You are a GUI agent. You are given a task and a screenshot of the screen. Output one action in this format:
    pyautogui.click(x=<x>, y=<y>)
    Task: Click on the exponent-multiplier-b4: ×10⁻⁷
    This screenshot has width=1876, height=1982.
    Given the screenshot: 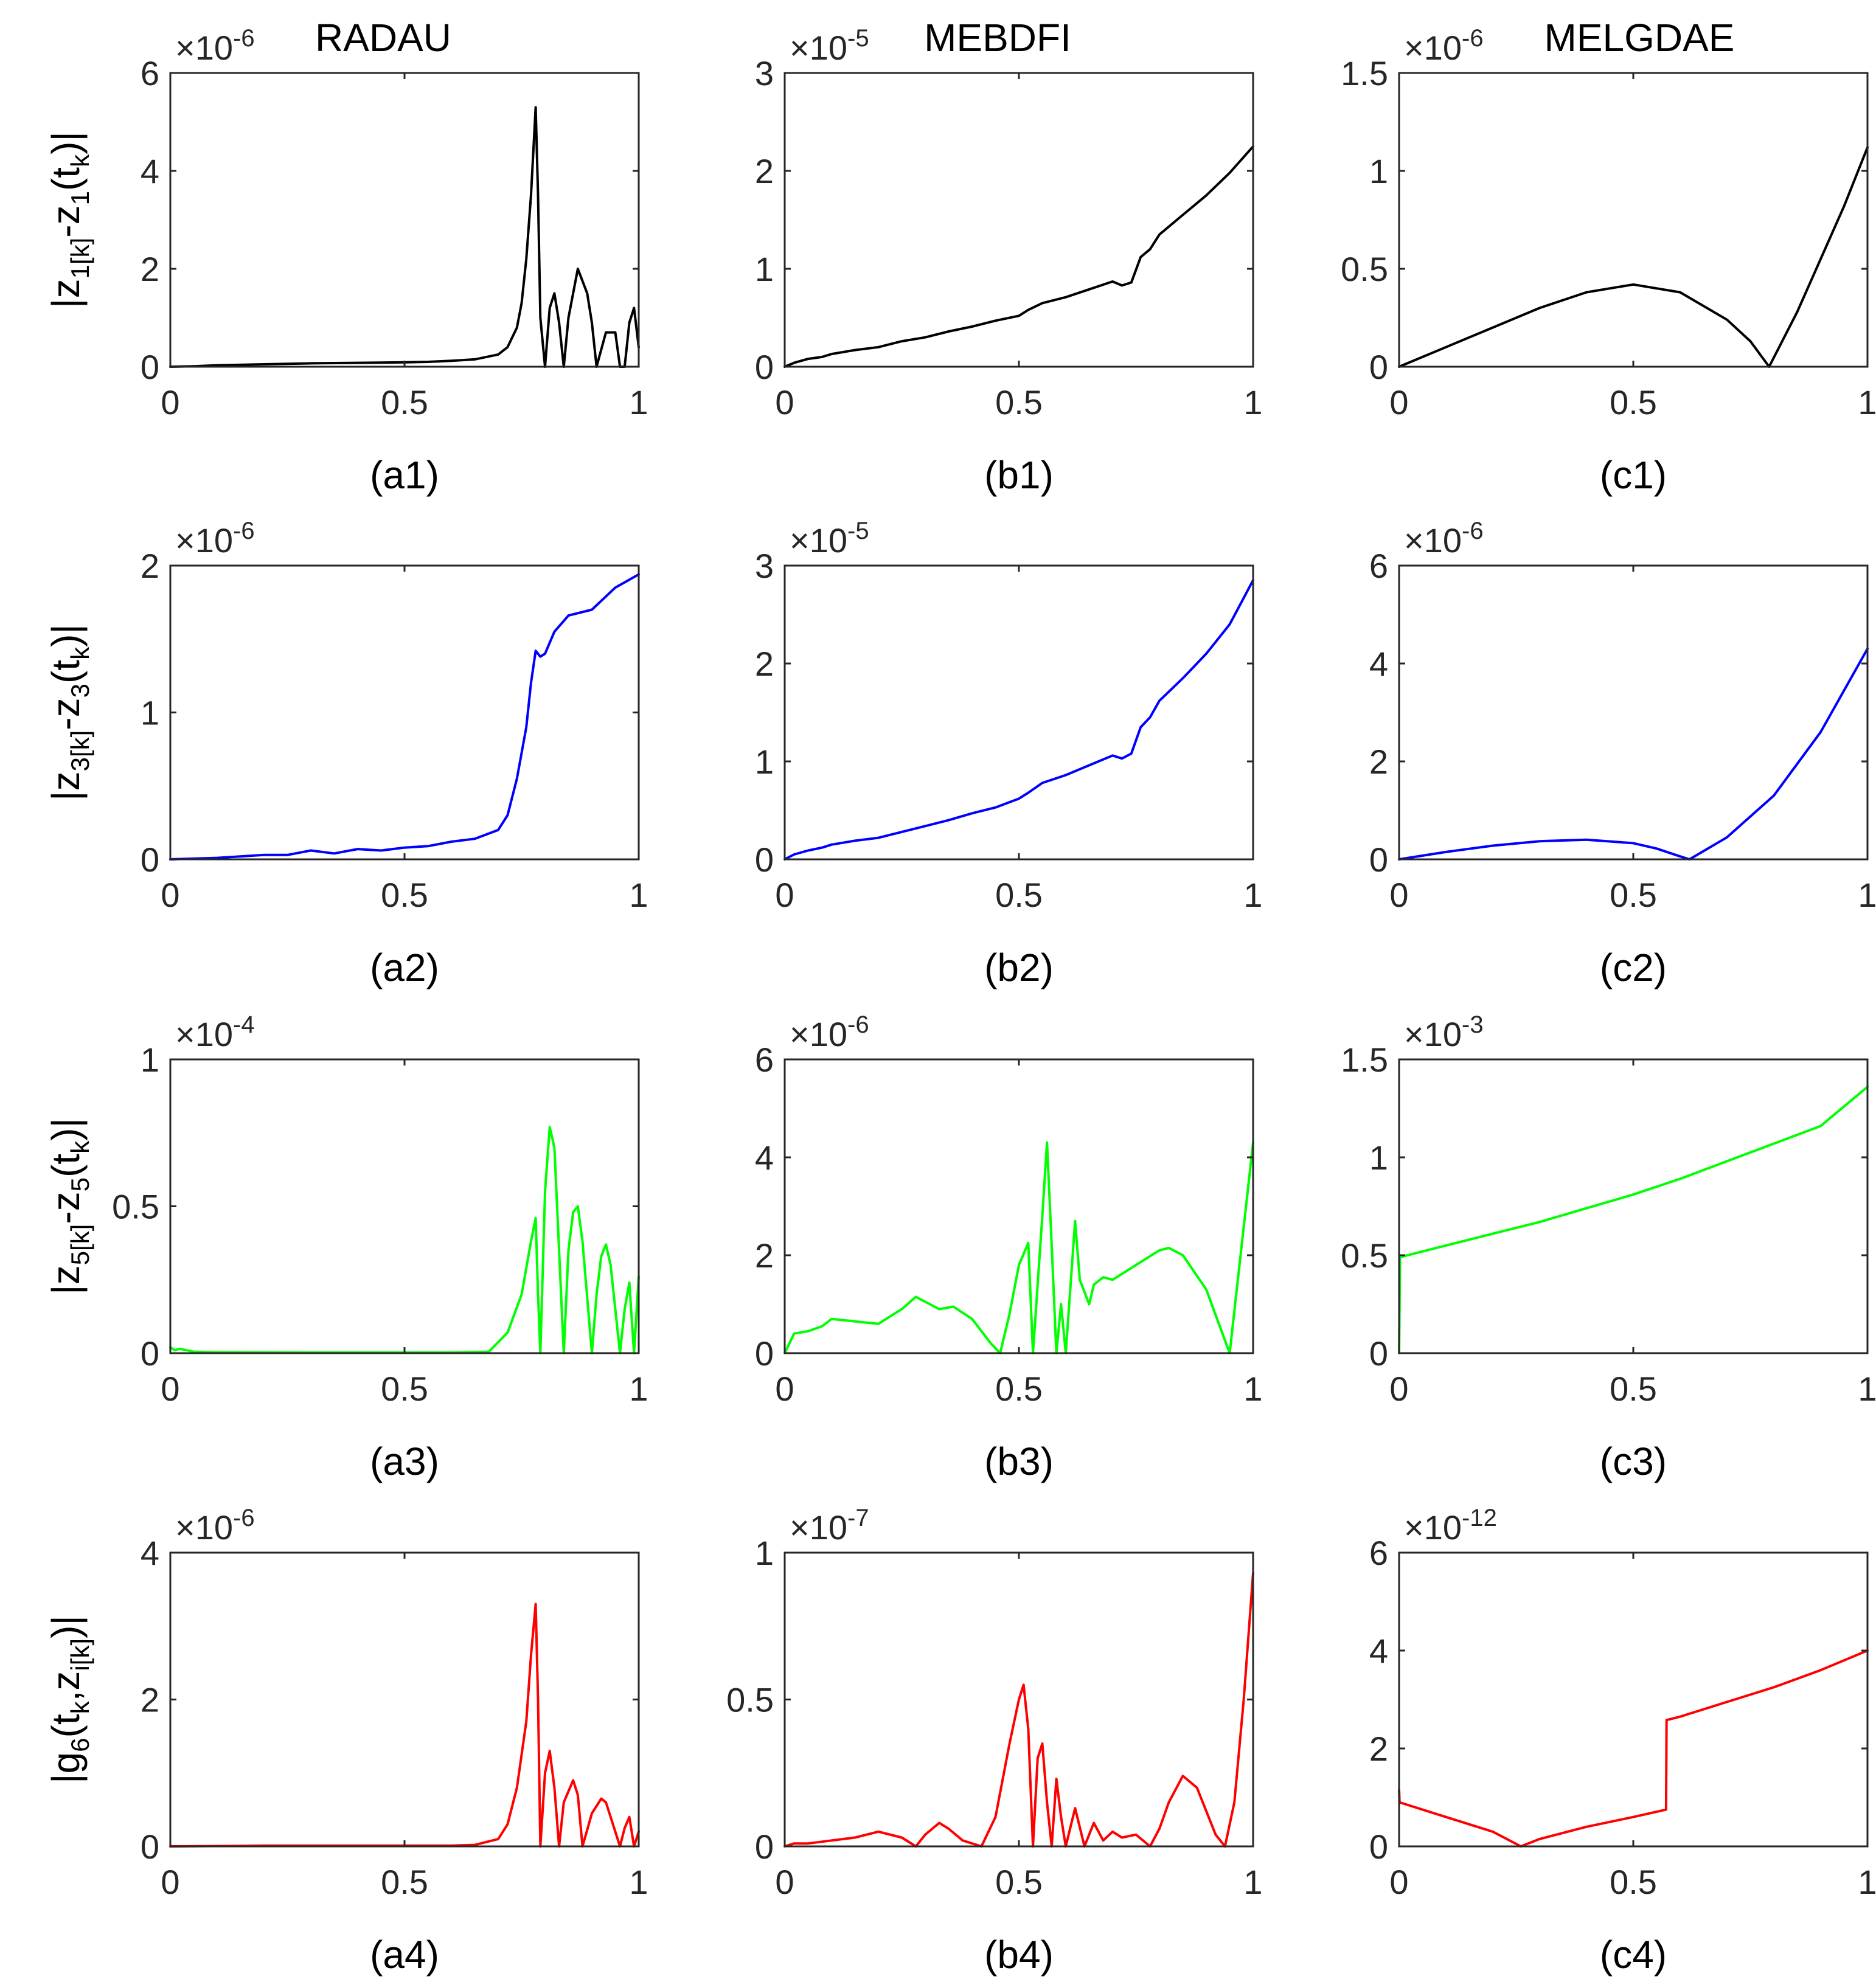 What is the action you would take?
    pyautogui.click(x=829, y=1526)
    